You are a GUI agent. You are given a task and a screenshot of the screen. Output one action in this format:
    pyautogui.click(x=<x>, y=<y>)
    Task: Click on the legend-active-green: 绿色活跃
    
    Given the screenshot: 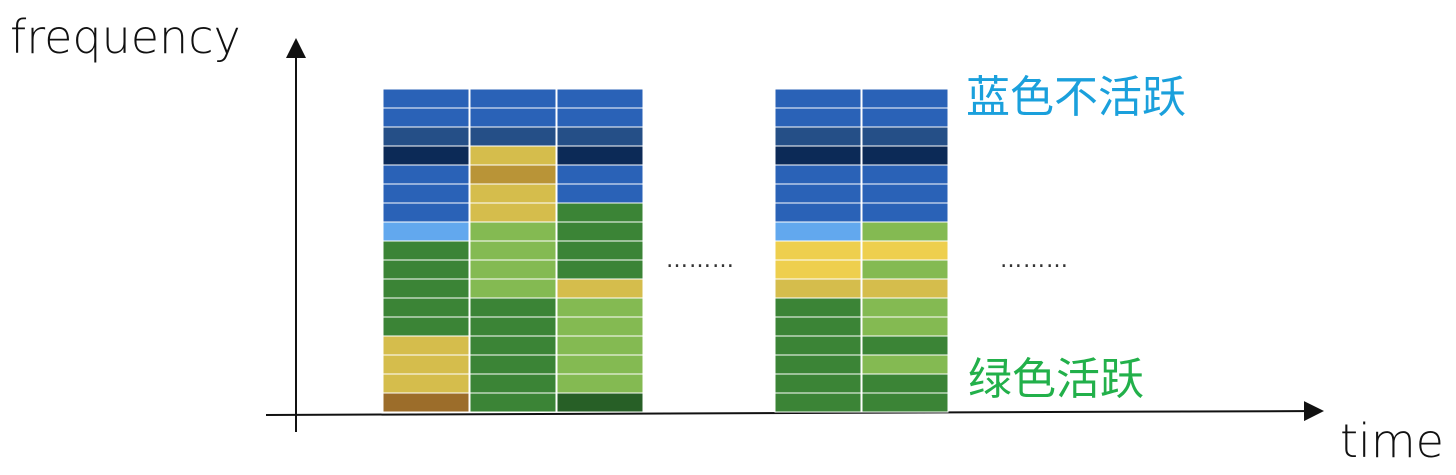 What is the action you would take?
    pyautogui.click(x=1056, y=379)
    